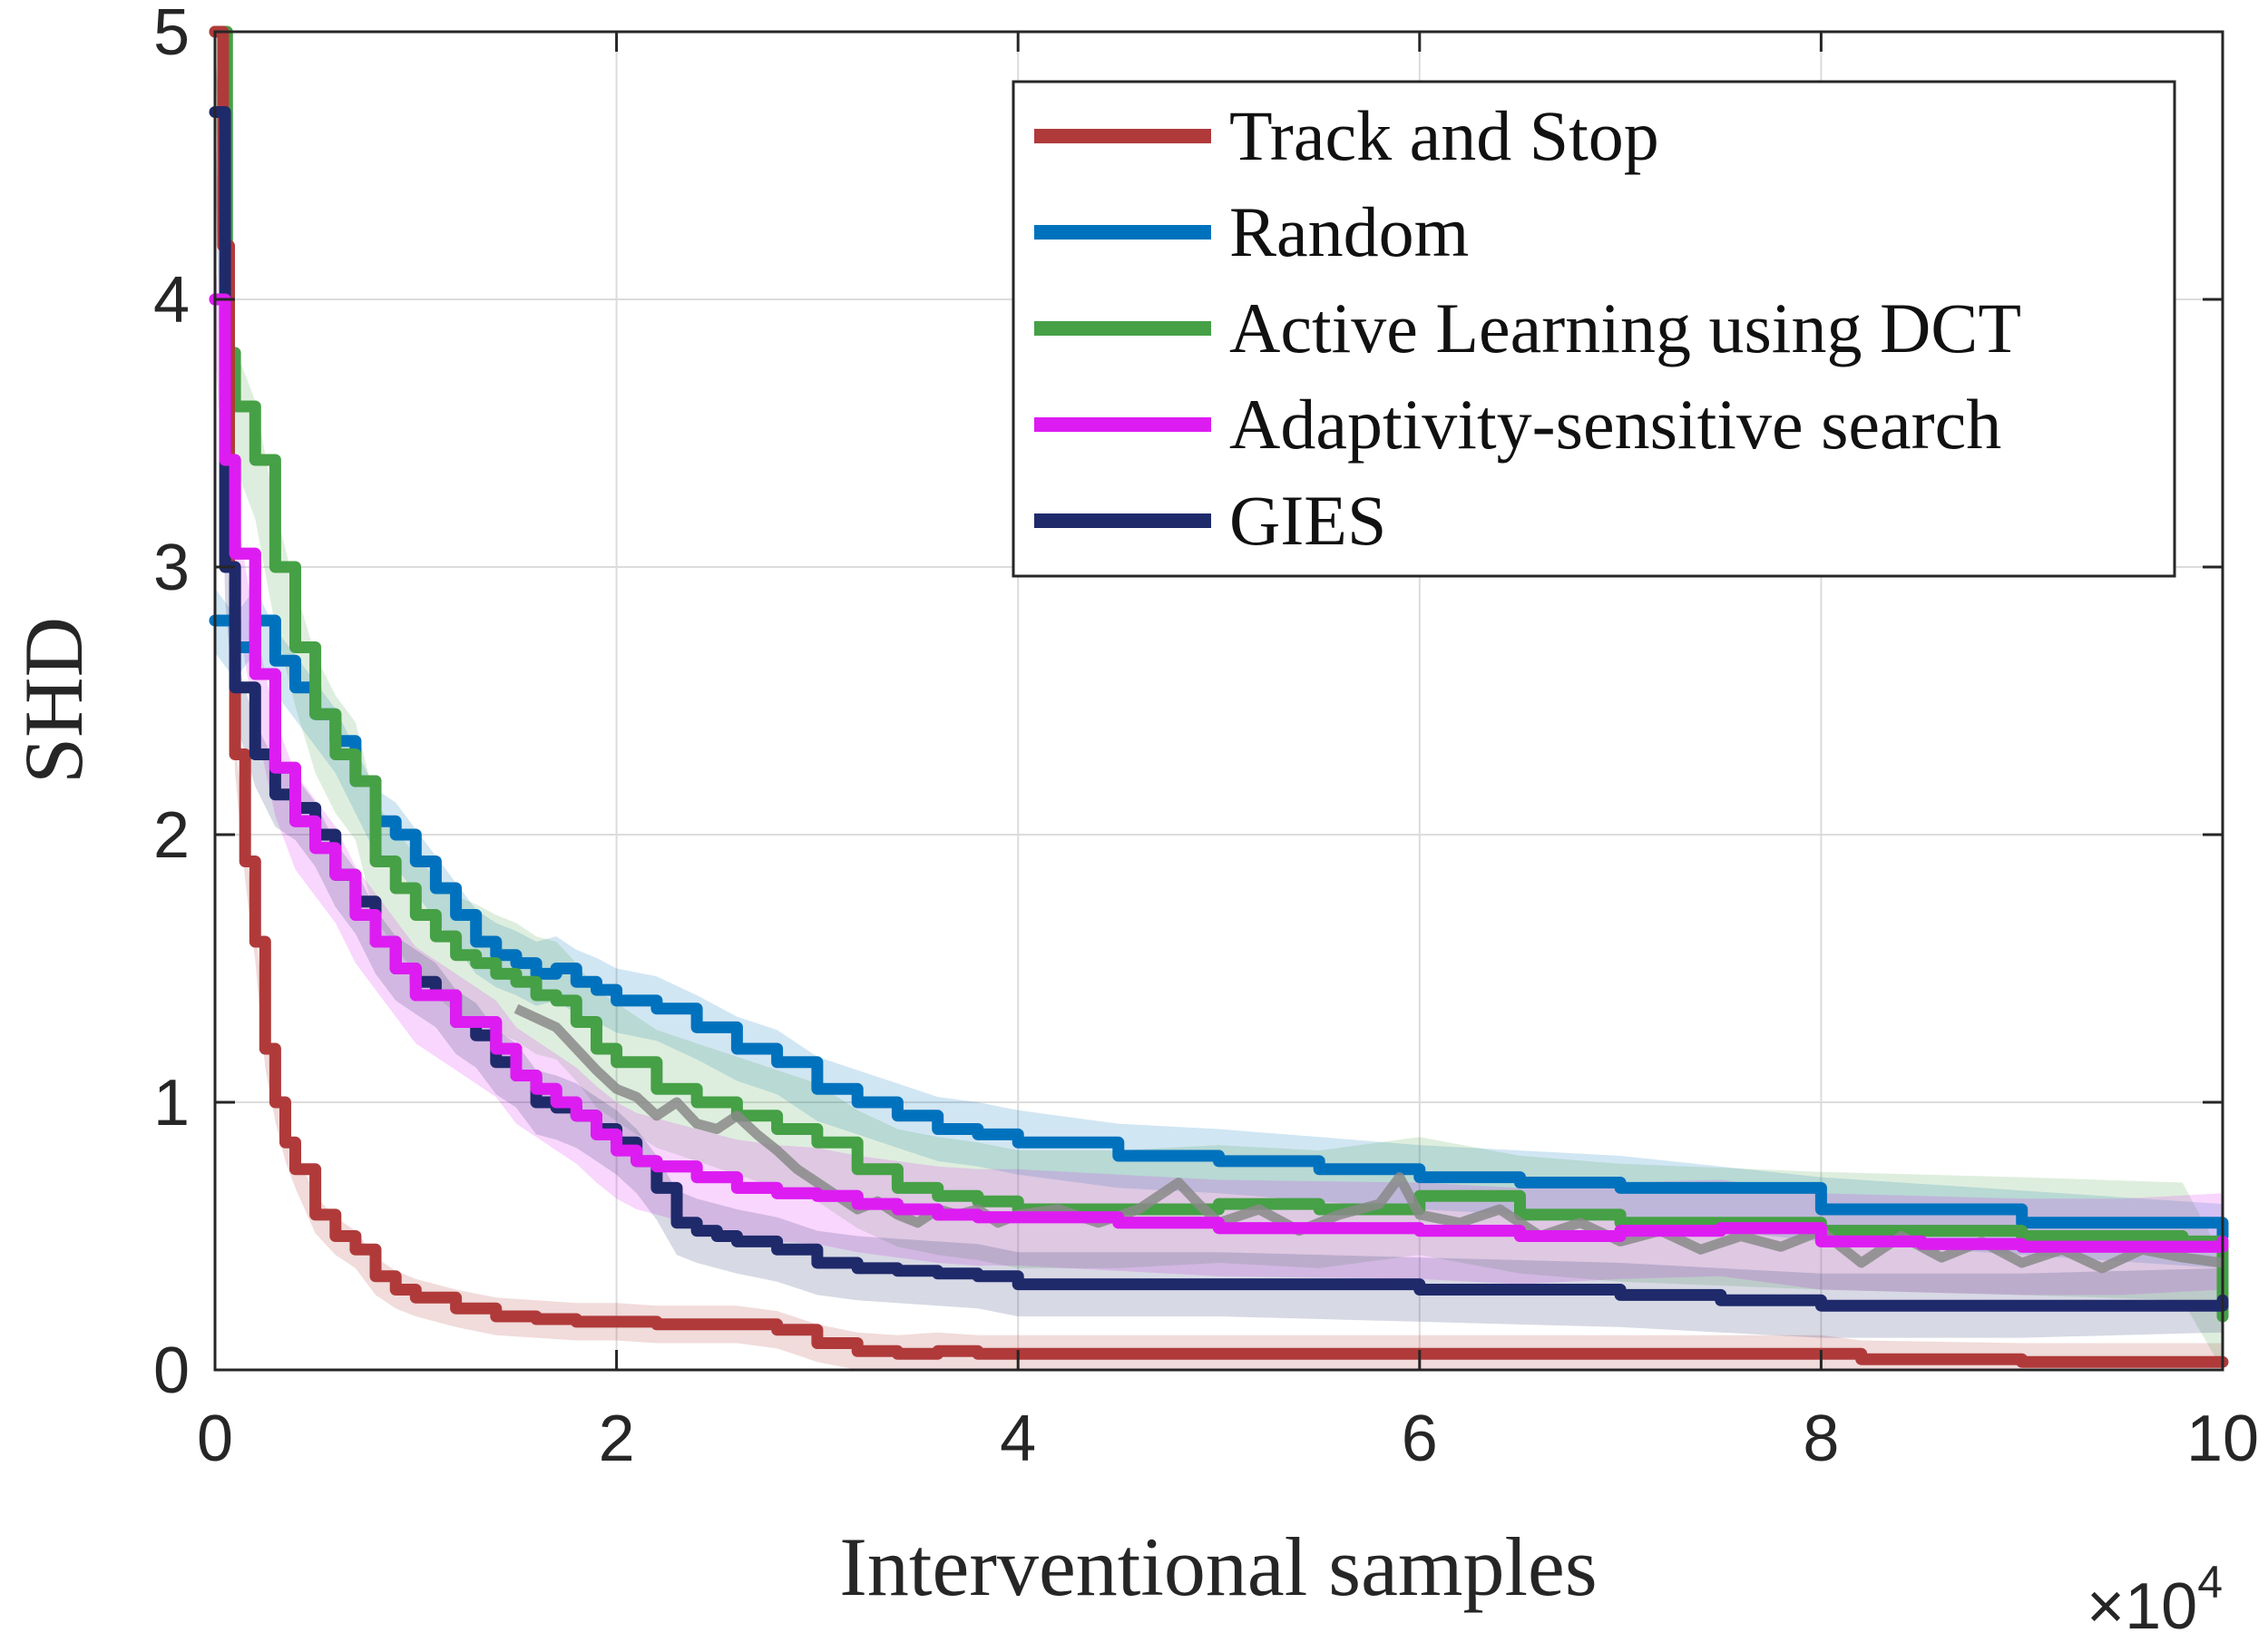  Describe the element at coordinates (1615, 424) in the screenshot. I see `legend-label: Adaptivity-sensitive search` at that location.